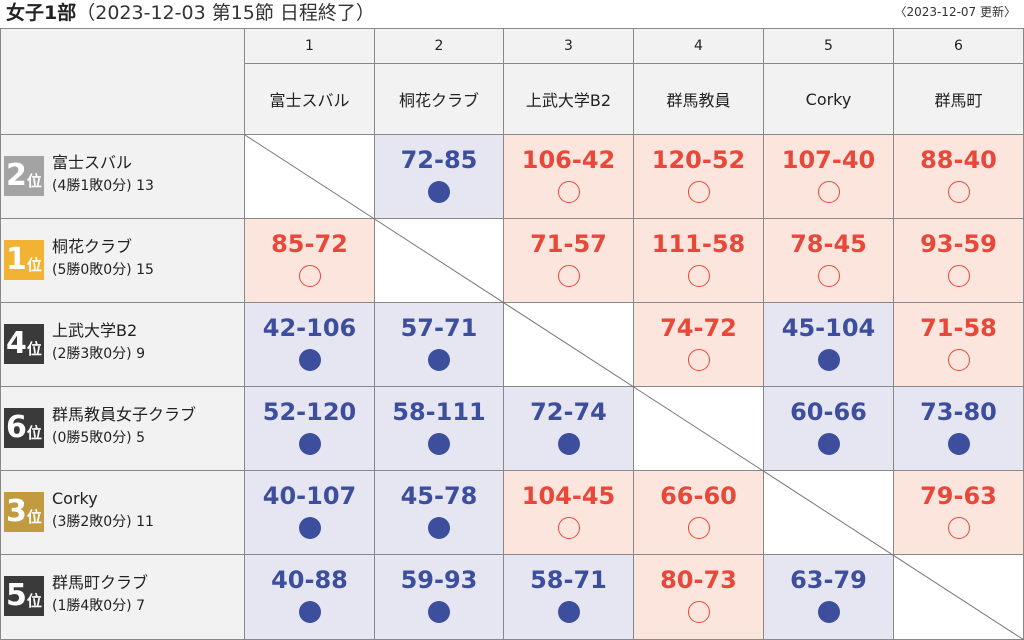  I want to click on match-result-cell: 42-106, so click(310, 345).